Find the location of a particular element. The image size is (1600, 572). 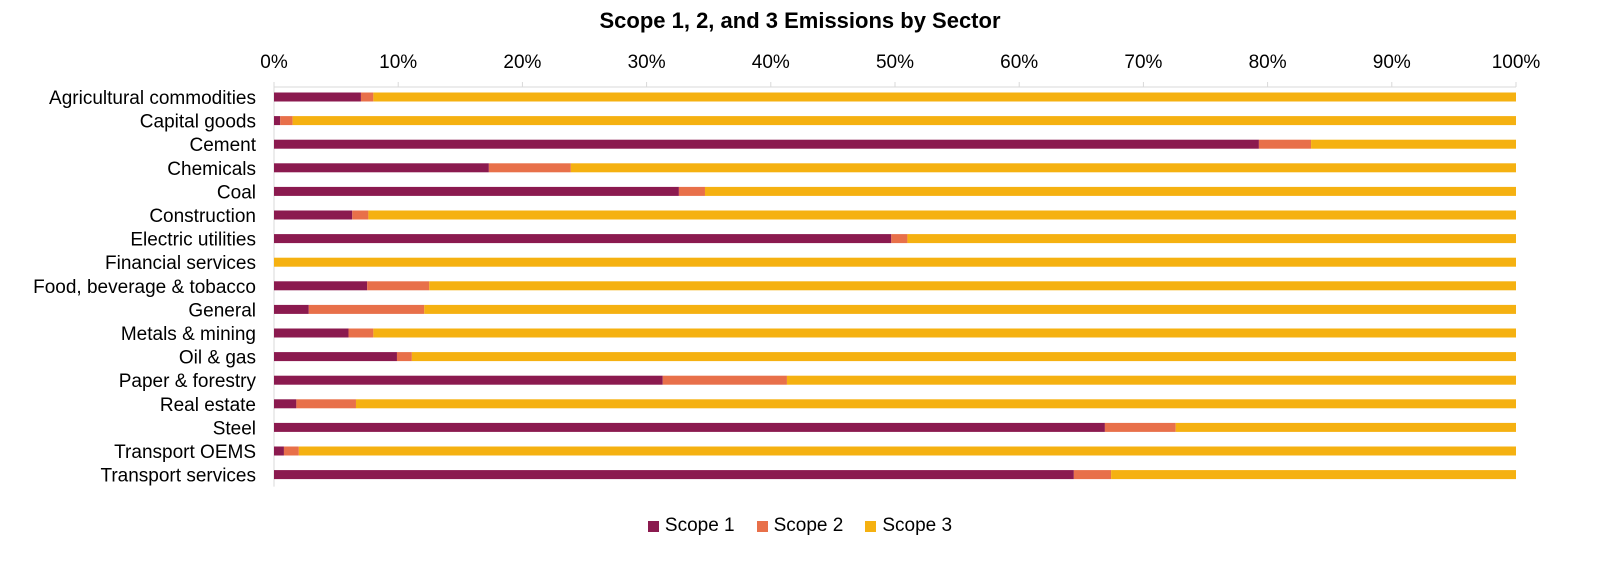

category-label: Capital goods is located at coordinates (198, 122).